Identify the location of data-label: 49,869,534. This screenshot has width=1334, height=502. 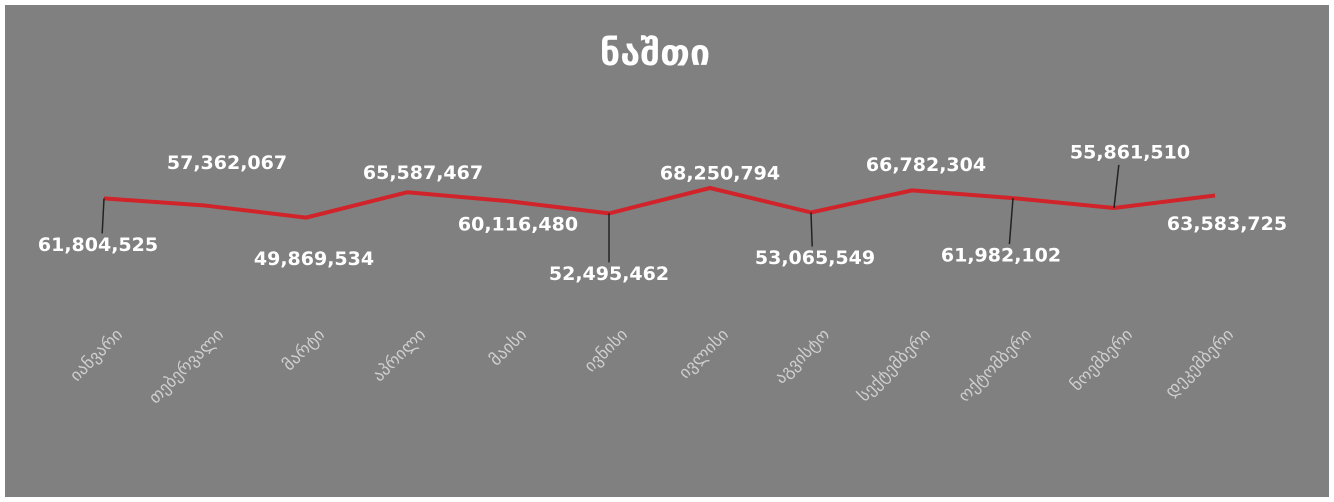
(314, 259).